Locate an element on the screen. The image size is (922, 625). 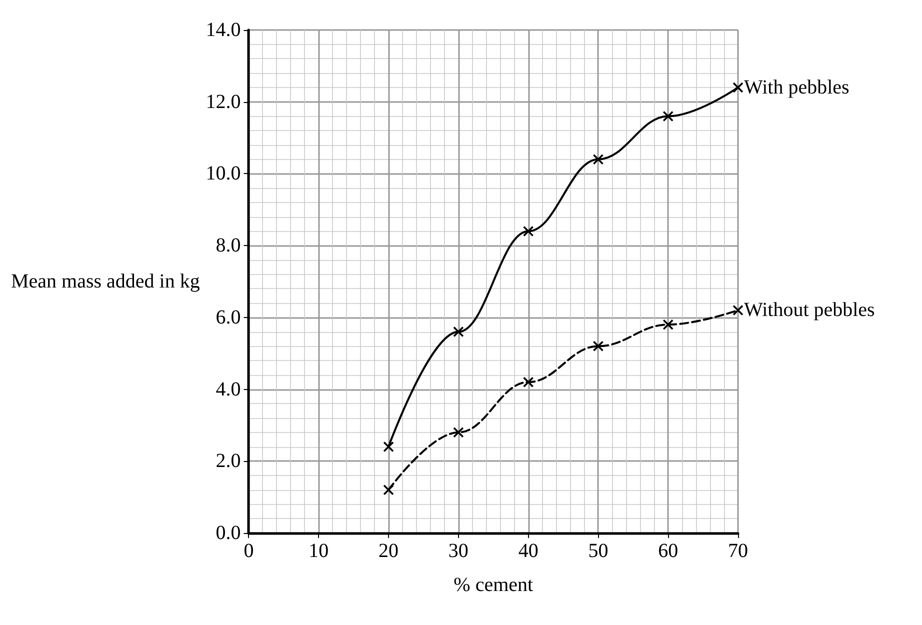
x-tick-label: 50 is located at coordinates (598, 551).